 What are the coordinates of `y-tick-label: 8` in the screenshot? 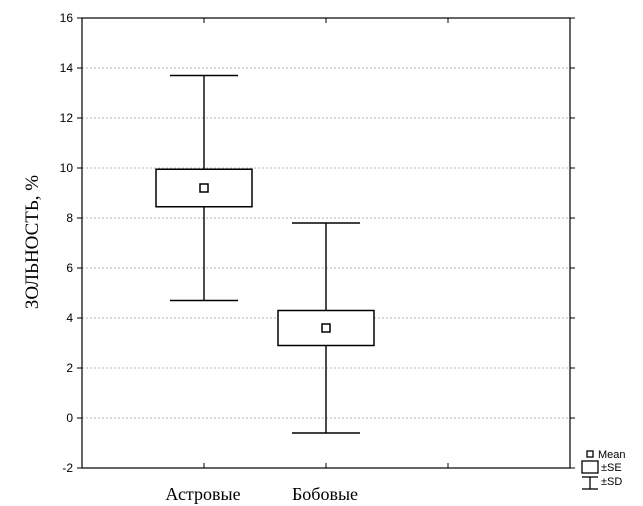 It's located at (69, 218).